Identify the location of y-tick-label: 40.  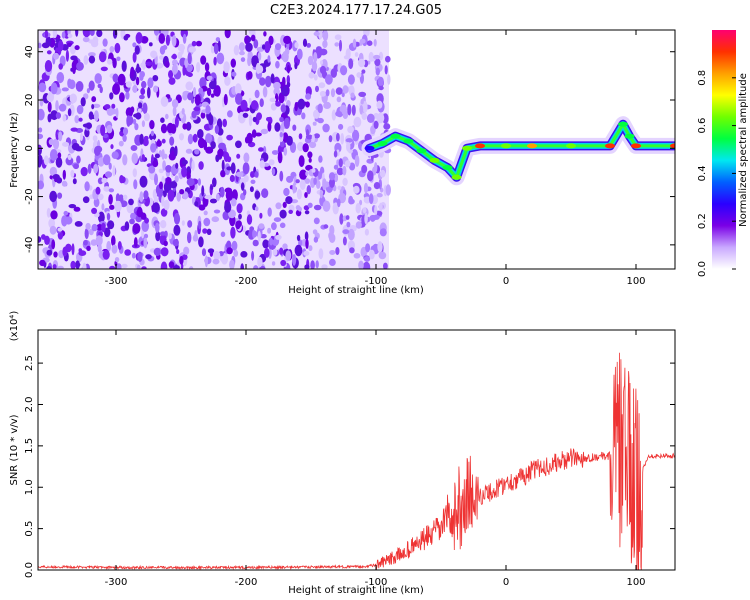
(29, 51).